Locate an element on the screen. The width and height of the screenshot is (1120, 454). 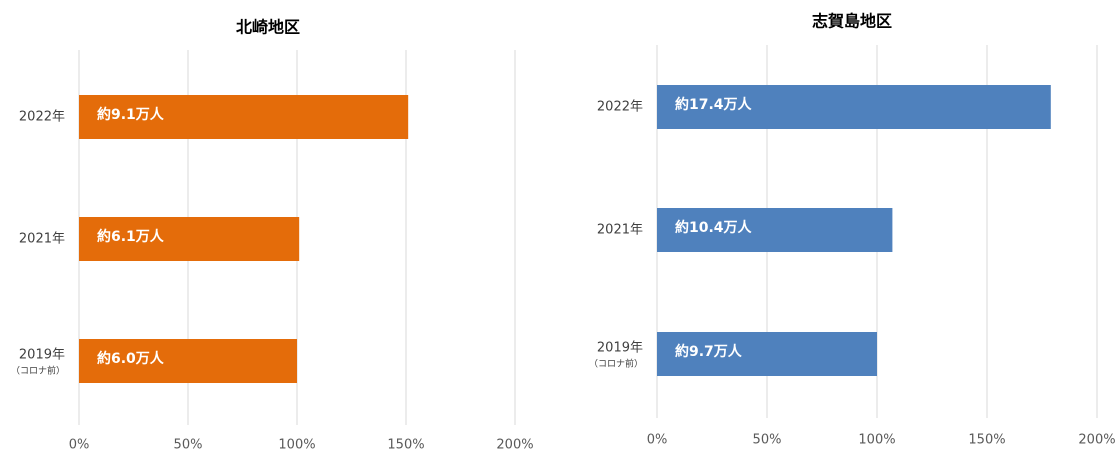
chart-title: 志賀島地区 is located at coordinates (852, 21).